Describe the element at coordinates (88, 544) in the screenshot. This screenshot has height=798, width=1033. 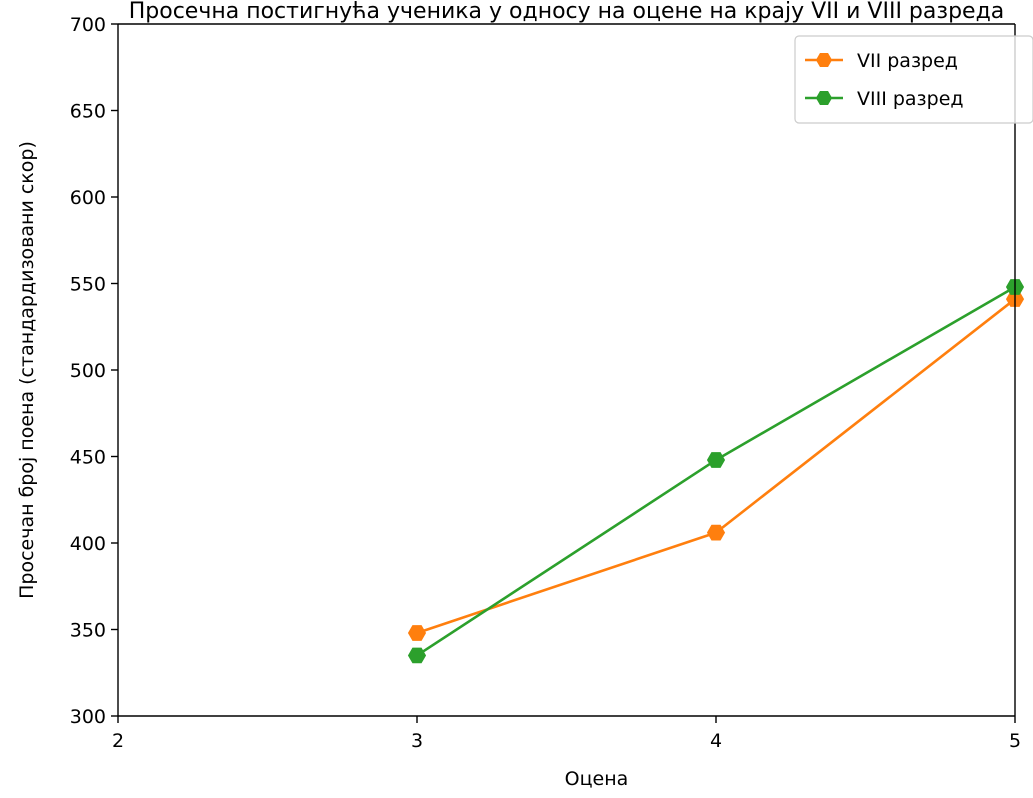
I see `y-tick-label: 400` at that location.